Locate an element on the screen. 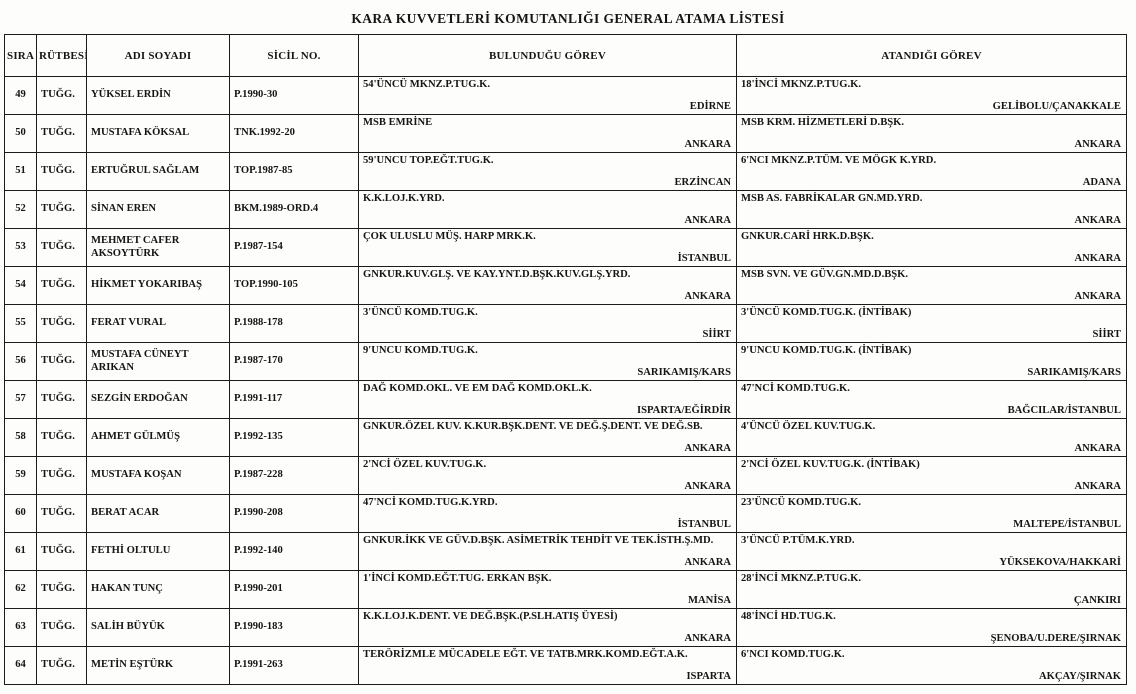 This screenshot has width=1136, height=694. assigned-duty-wrap: 18'İNCİ MKNZ.P.TUG.K. GELİBOLU/ÇANAKKALE is located at coordinates (932, 96).